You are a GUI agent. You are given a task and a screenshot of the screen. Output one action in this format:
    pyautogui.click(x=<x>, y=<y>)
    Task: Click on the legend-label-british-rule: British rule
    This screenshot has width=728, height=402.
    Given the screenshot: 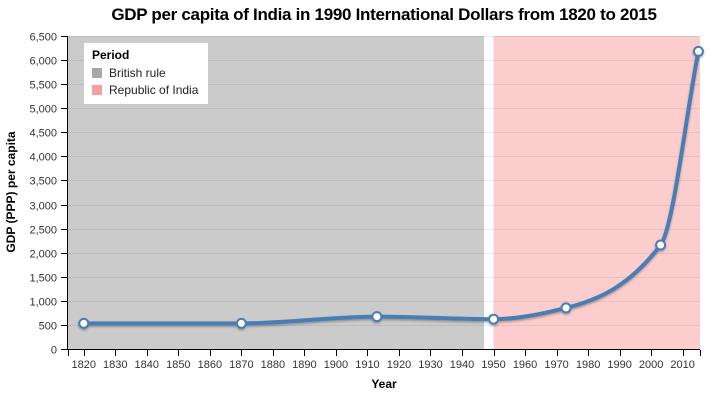 What is the action you would take?
    pyautogui.click(x=137, y=73)
    